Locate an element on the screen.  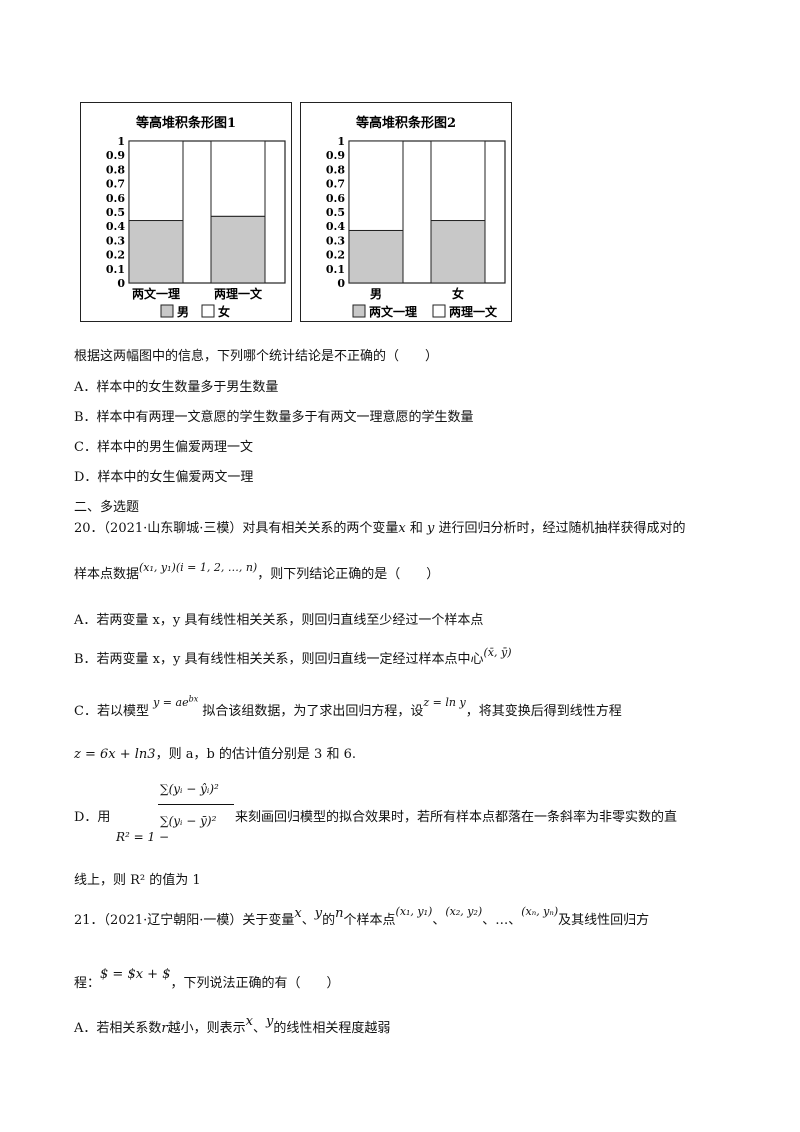
q21-sep3: 、 is located at coordinates (489, 920).